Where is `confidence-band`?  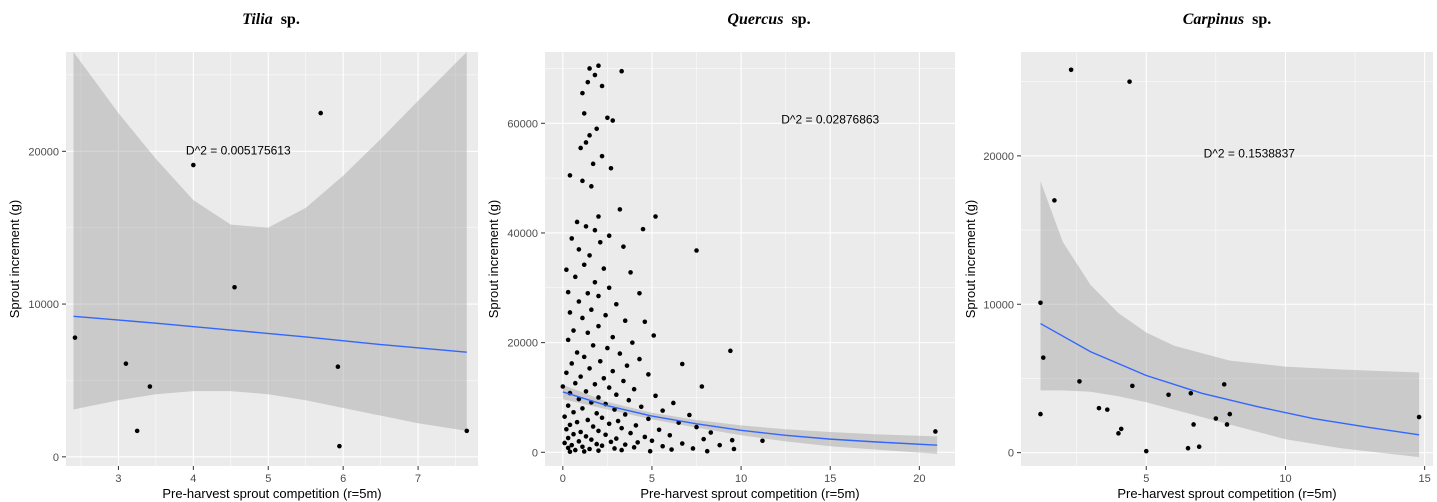 confidence-band is located at coordinates (1230, 319).